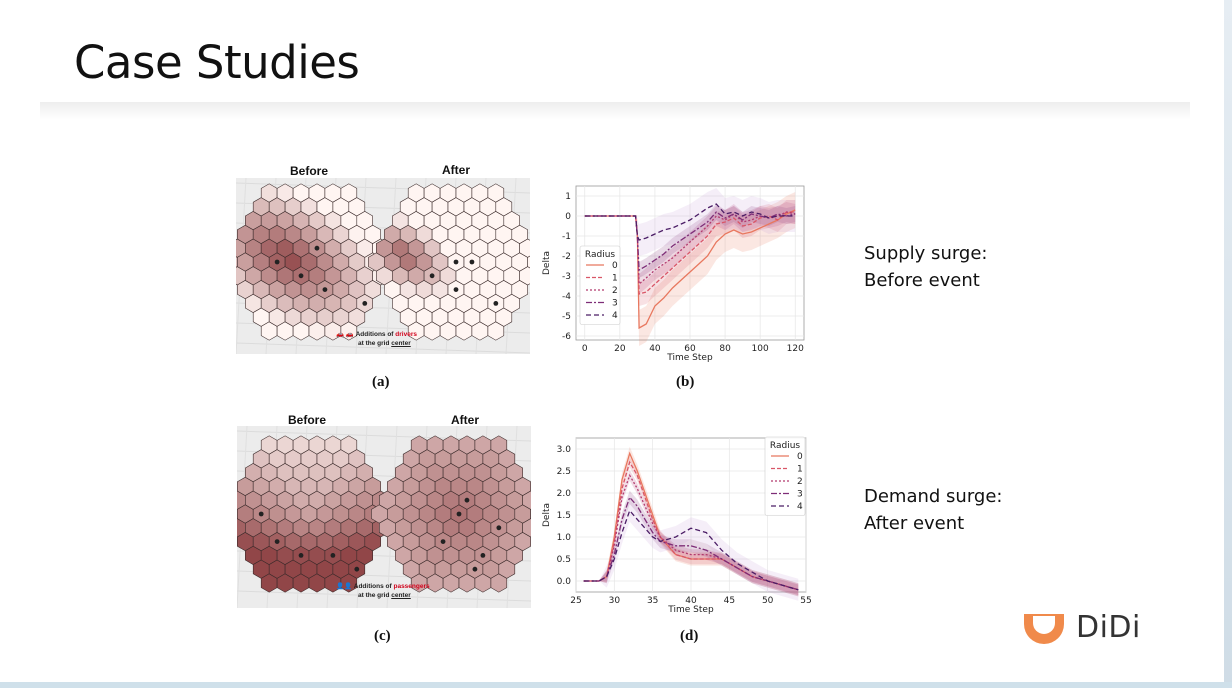 The height and width of the screenshot is (688, 1232). What do you see at coordinates (1044, 629) in the screenshot?
I see `didi-logo-mark` at bounding box center [1044, 629].